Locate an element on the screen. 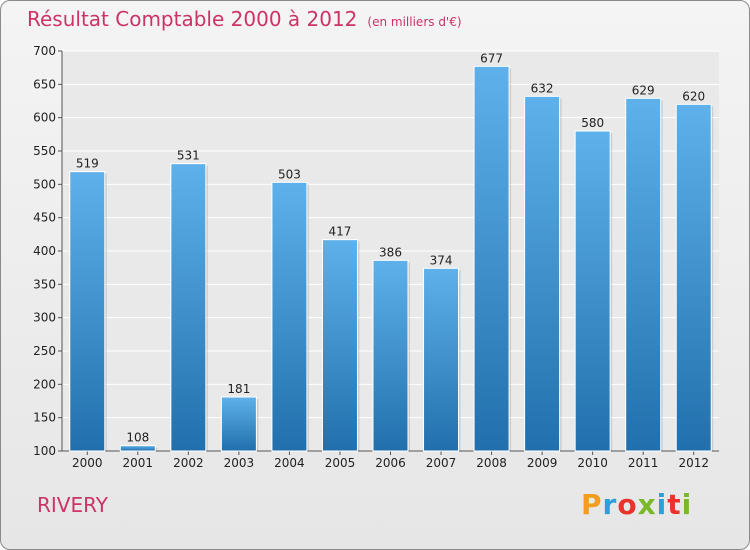 The width and height of the screenshot is (750, 550). value-label: 386 is located at coordinates (390, 252).